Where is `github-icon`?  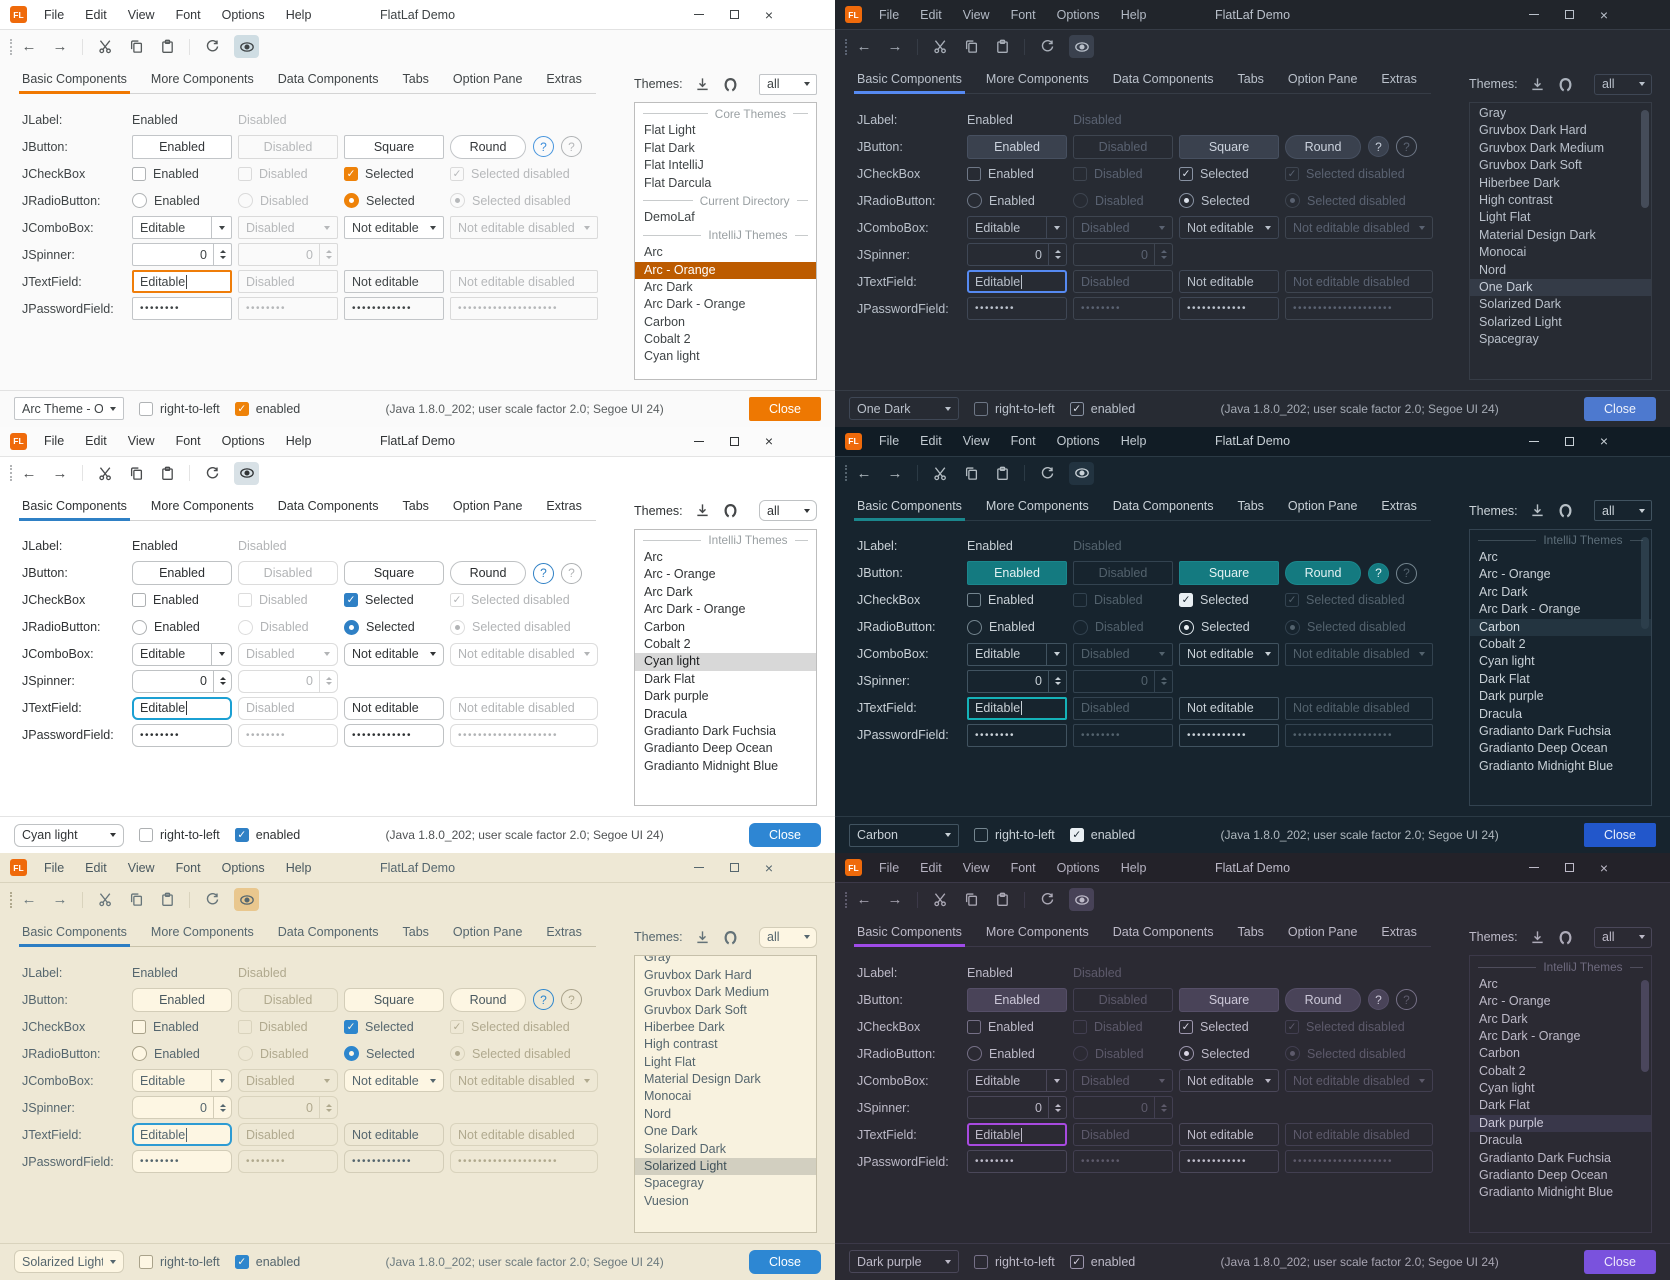 github-icon is located at coordinates (730, 937).